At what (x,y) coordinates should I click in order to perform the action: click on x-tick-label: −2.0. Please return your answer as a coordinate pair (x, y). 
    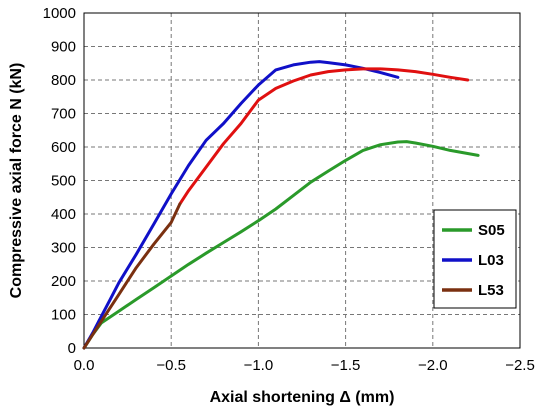
    Looking at the image, I should click on (433, 365).